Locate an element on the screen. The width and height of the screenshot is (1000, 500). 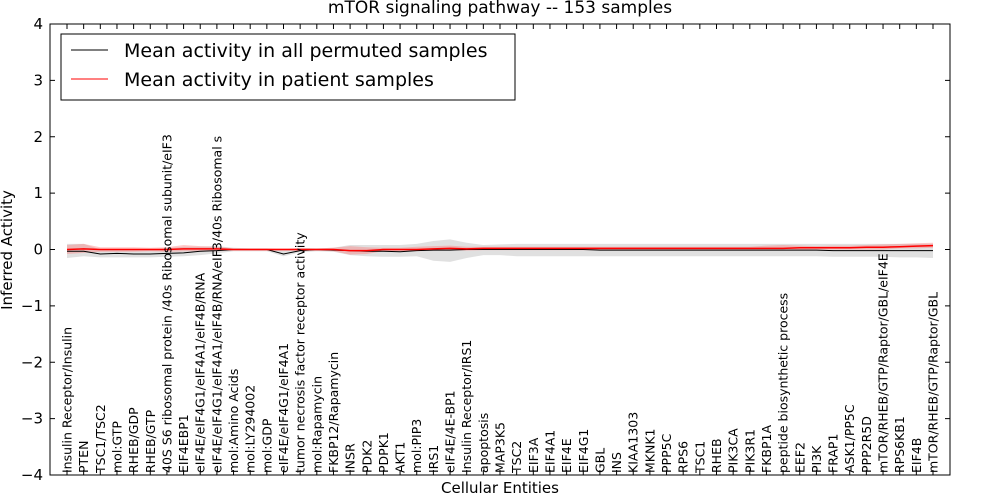
legend-label-permuted: Mean activity in all permuted samples is located at coordinates (305, 51).